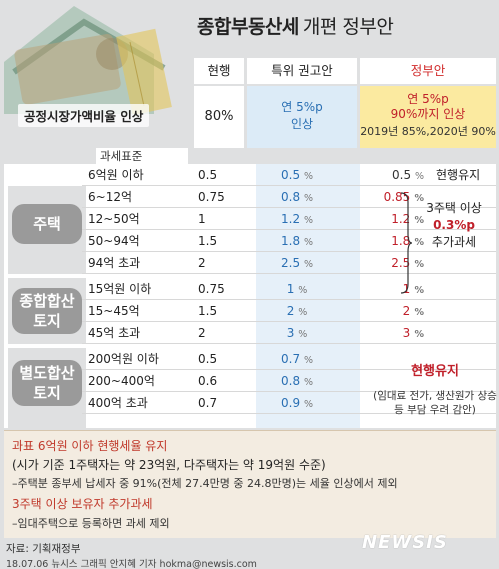  I want to click on header-current: 현행, so click(219, 71).